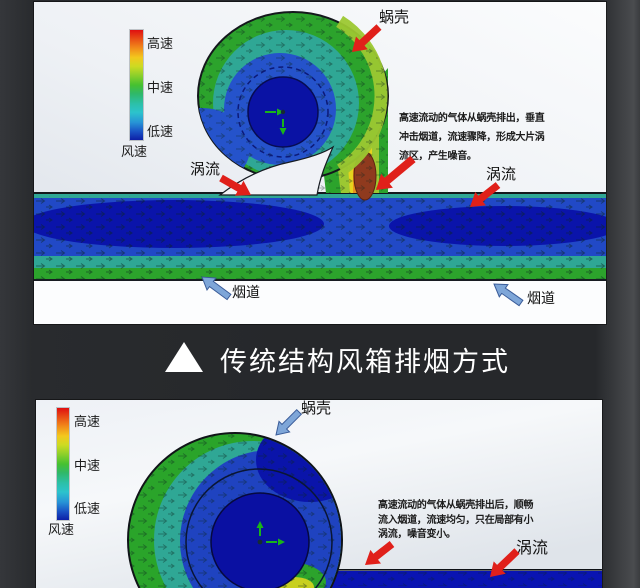  Describe the element at coordinates (235, 510) in the screenshot. I see `volute-shape` at that location.